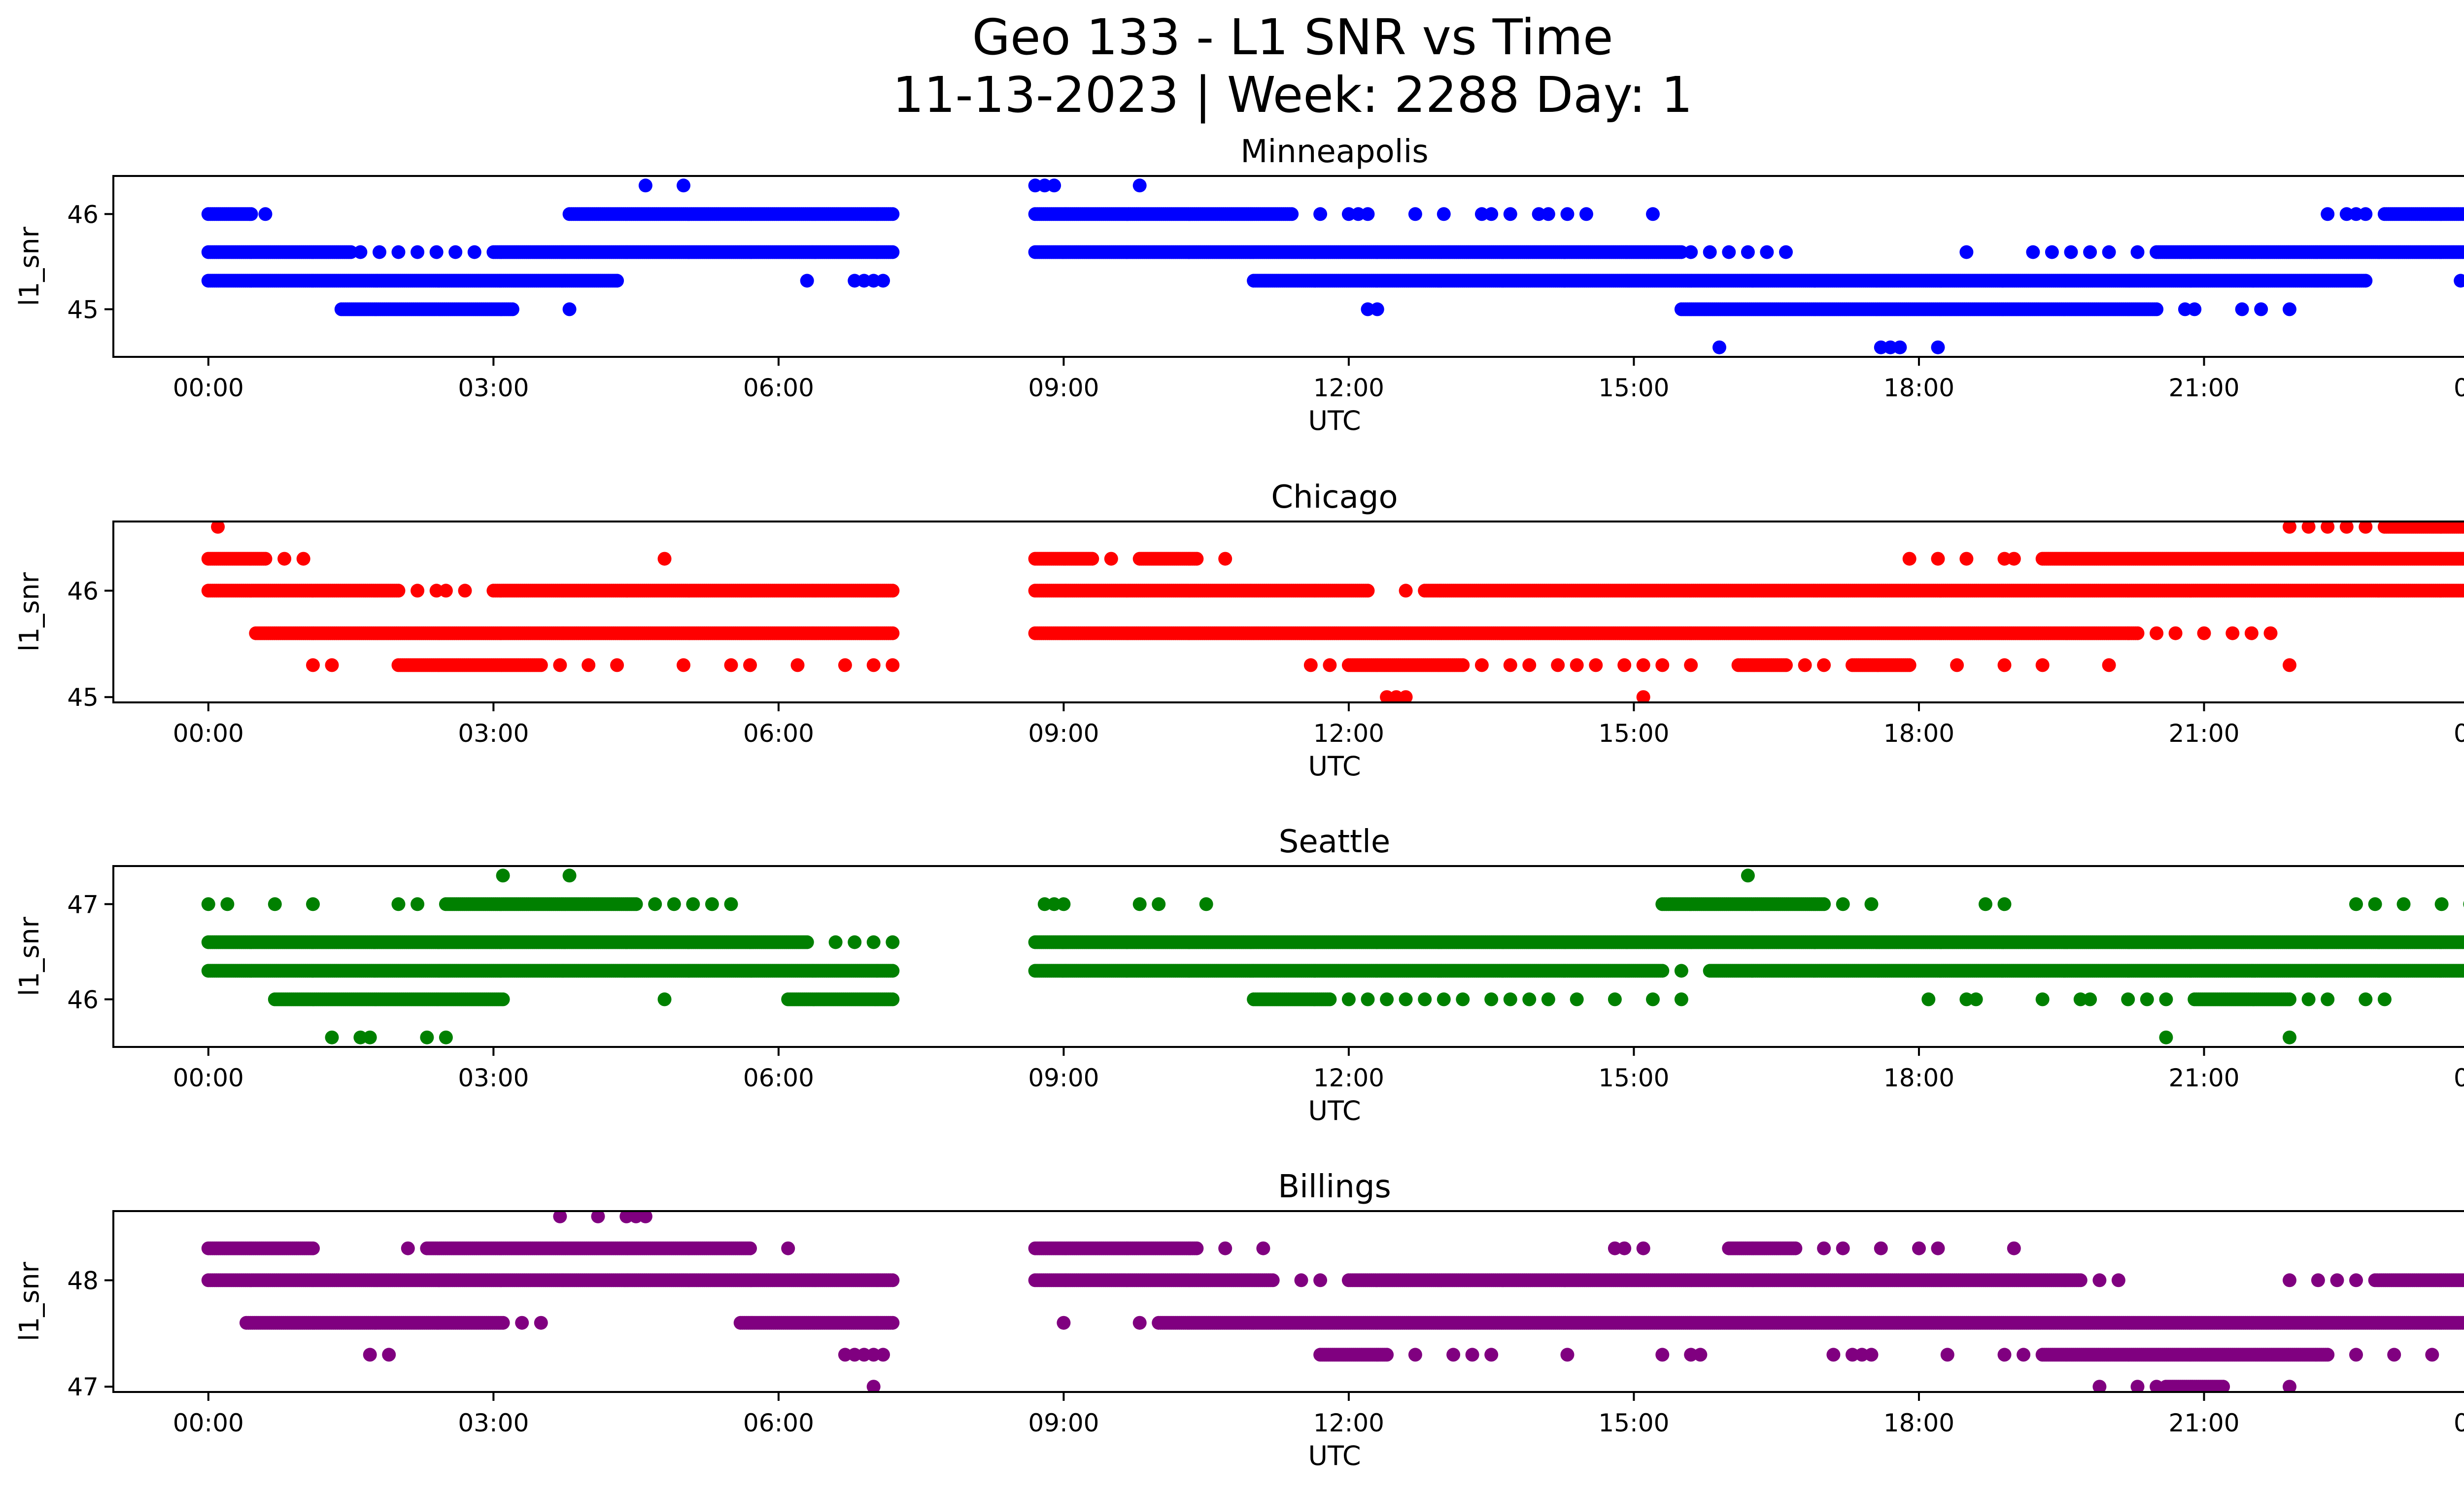  Describe the element at coordinates (2203, 733) in the screenshot. I see `x-tick-label: 21:00` at that location.